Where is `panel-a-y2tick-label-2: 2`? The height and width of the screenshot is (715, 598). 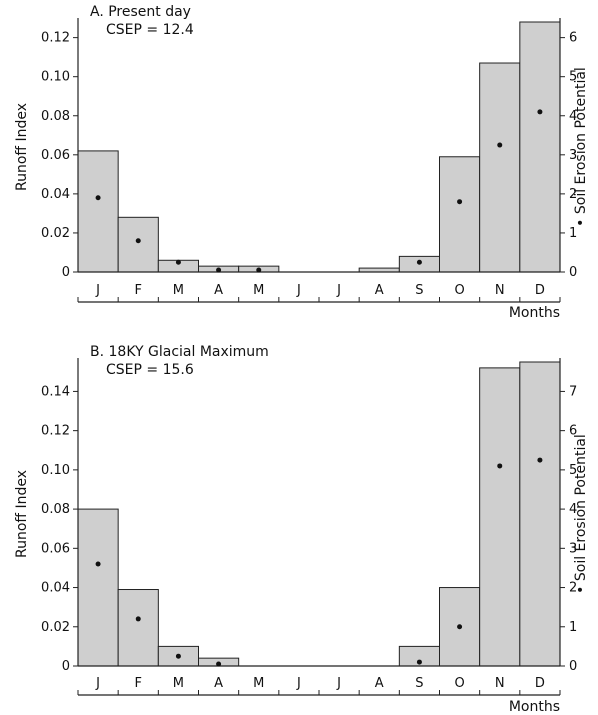 panel-a-y2tick-label-2: 2 is located at coordinates (573, 194).